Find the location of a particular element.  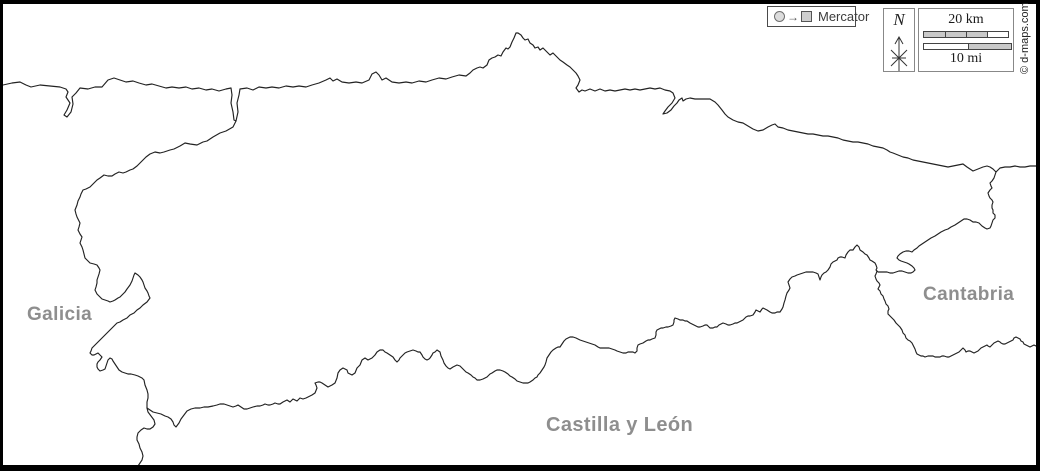

galicia-border-path is located at coordinates (155, 264).